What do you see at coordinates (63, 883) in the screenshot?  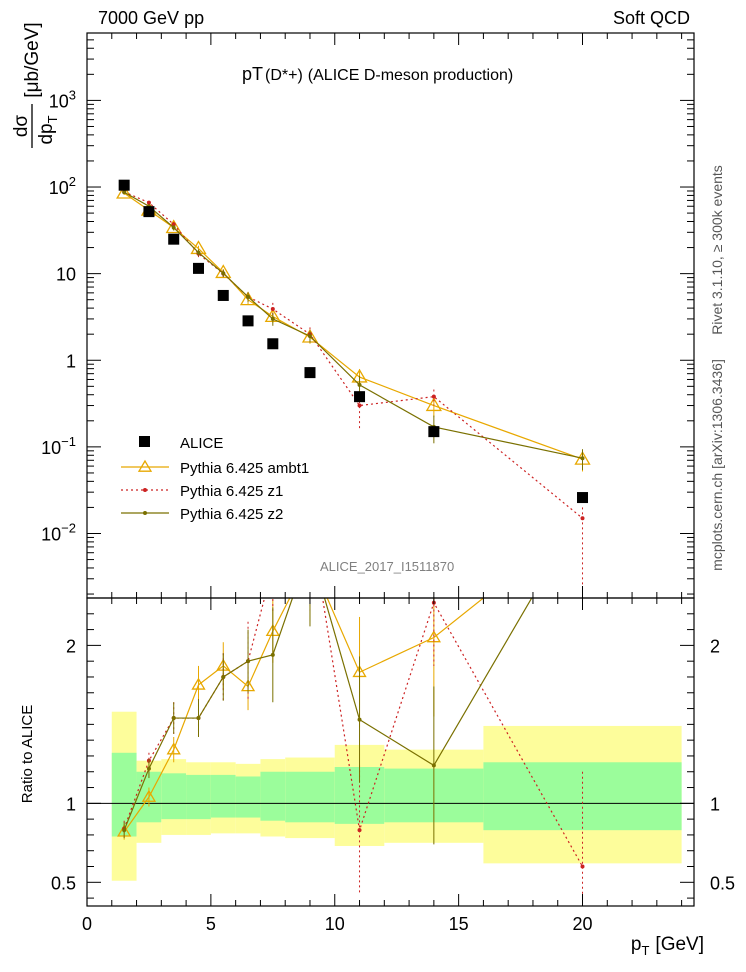 I see `ratio-tick-label-left: 0.5` at bounding box center [63, 883].